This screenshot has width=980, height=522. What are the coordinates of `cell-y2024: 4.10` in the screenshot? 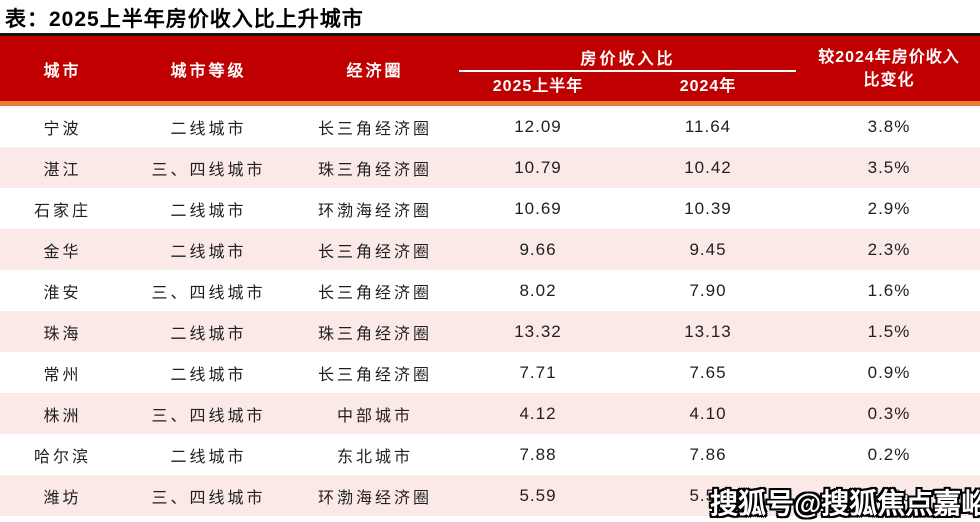 It's located at (708, 413).